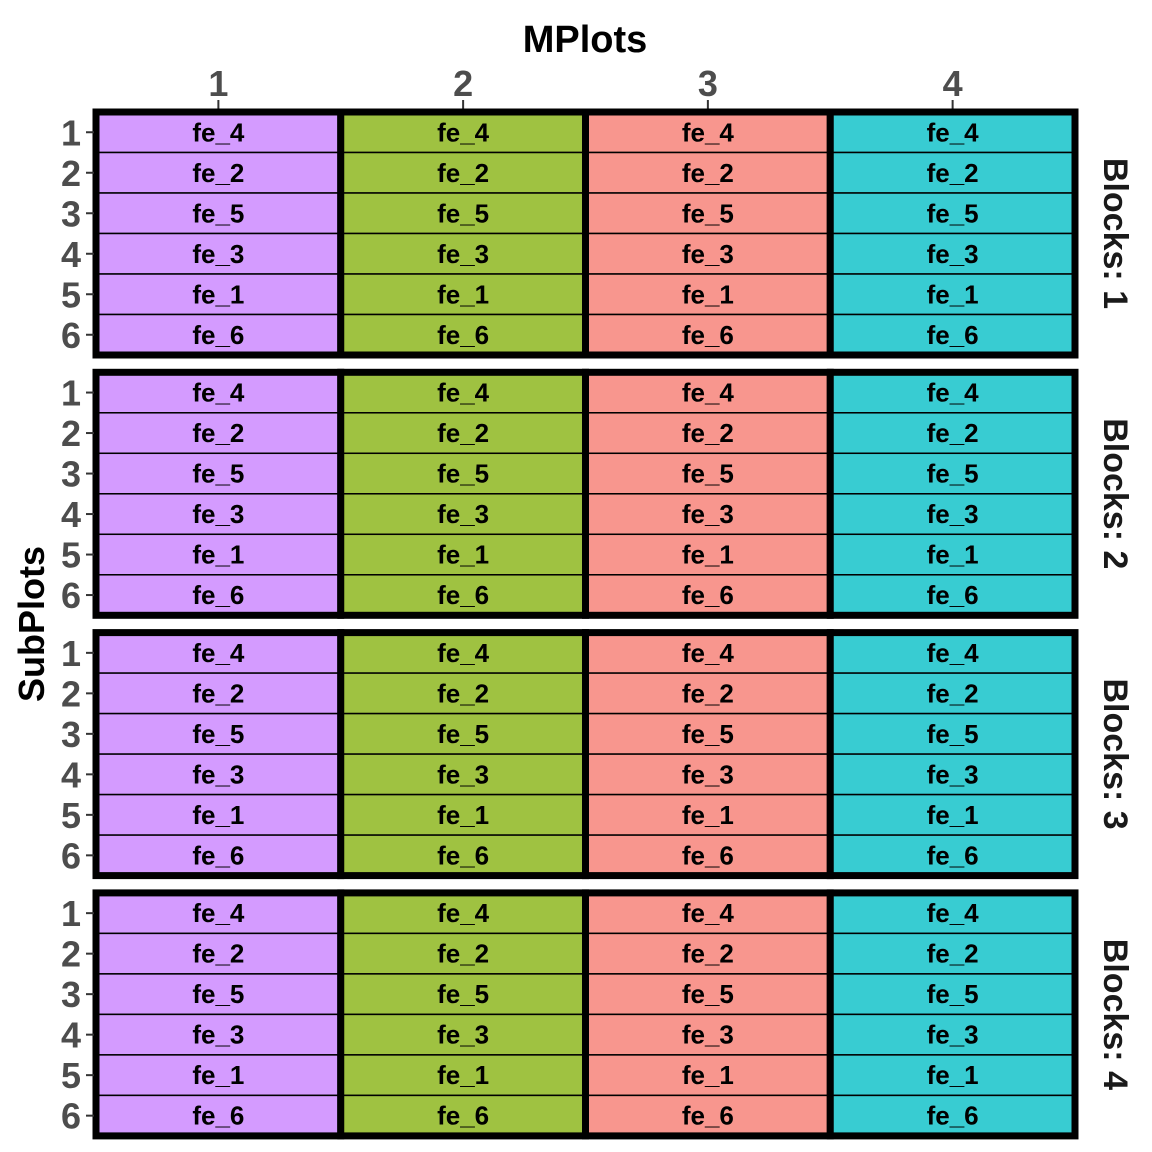 This screenshot has height=1152, width=1152. Describe the element at coordinates (585, 86) in the screenshot. I see `x-axis-ticks: 1 2 3 4` at that location.